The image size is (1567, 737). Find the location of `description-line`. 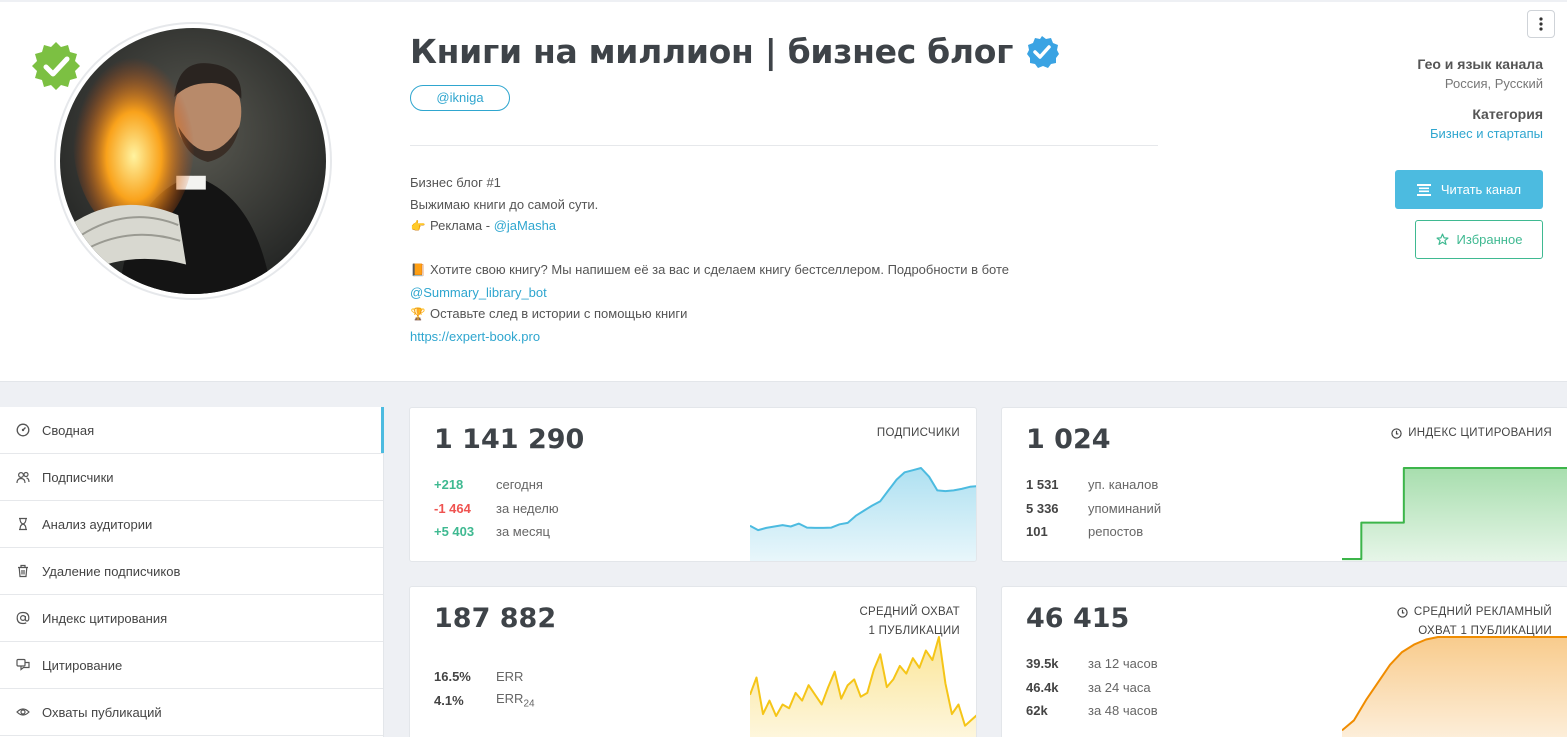

description-line is located at coordinates (709, 249).